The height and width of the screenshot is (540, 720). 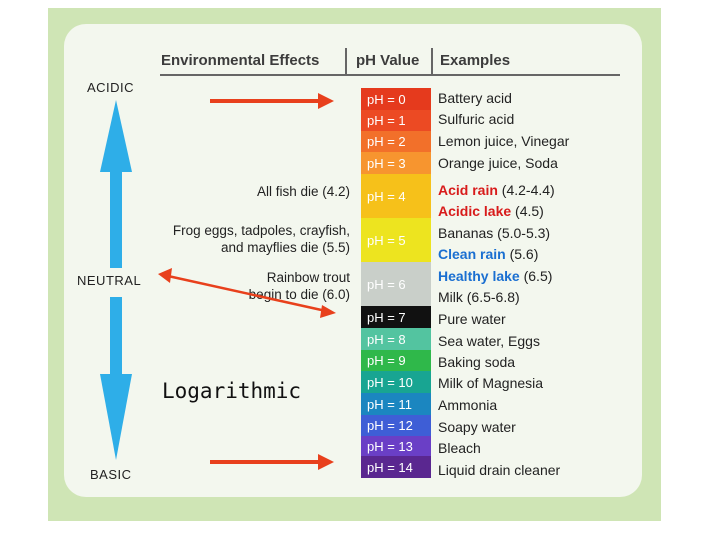 I want to click on header-environmental-effects: Environmental Effects, so click(x=240, y=60).